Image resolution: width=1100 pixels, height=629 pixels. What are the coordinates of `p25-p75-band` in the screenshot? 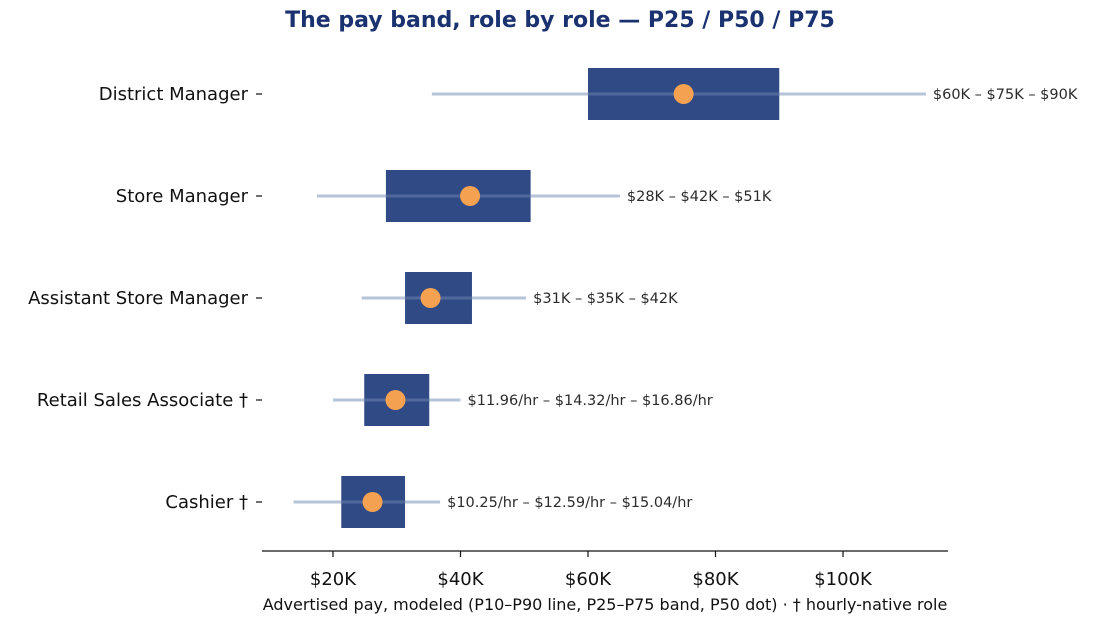 It's located at (458, 196).